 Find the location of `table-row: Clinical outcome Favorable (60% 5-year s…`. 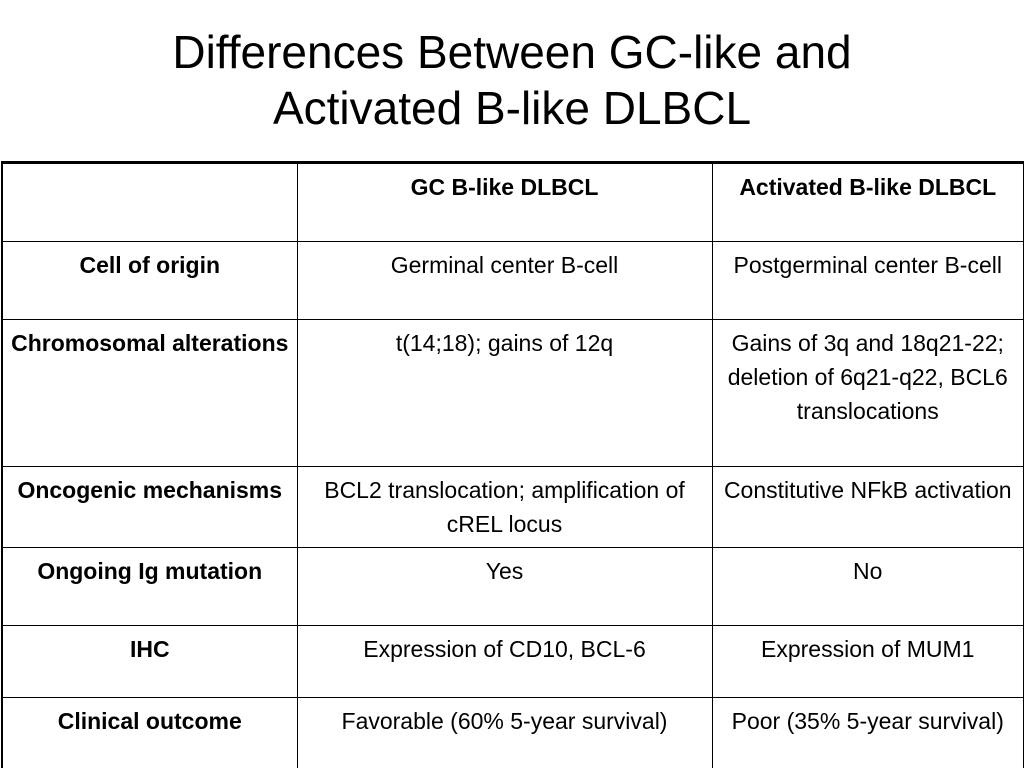

table-row: Clinical outcome Favorable (60% 5-year s… is located at coordinates (512, 732).